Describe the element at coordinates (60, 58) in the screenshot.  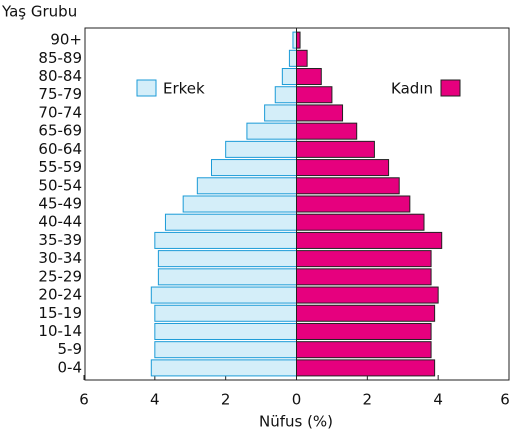
I see `y-tick-label: 85-89` at that location.